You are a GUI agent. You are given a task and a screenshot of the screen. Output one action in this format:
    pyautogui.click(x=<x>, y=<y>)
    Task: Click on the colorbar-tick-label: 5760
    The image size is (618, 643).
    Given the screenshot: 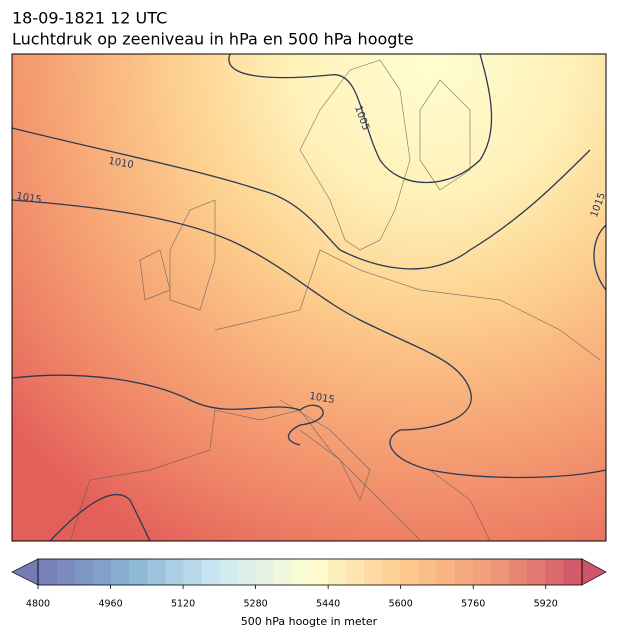 What is the action you would take?
    pyautogui.click(x=473, y=604)
    